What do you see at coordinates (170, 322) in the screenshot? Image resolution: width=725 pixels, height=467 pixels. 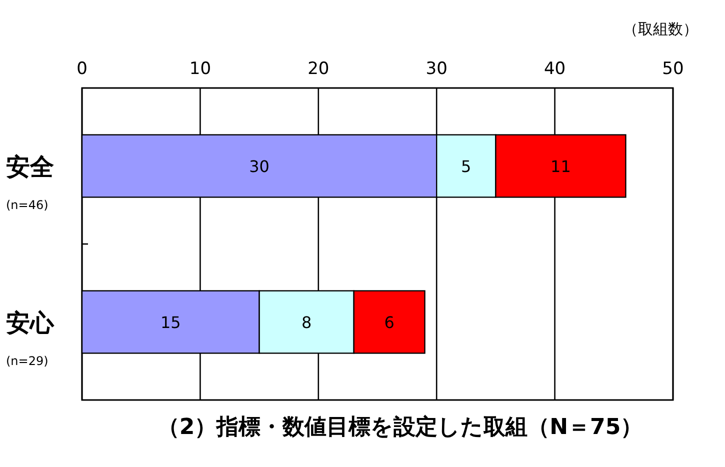 I see `data-label: 15` at bounding box center [170, 322].